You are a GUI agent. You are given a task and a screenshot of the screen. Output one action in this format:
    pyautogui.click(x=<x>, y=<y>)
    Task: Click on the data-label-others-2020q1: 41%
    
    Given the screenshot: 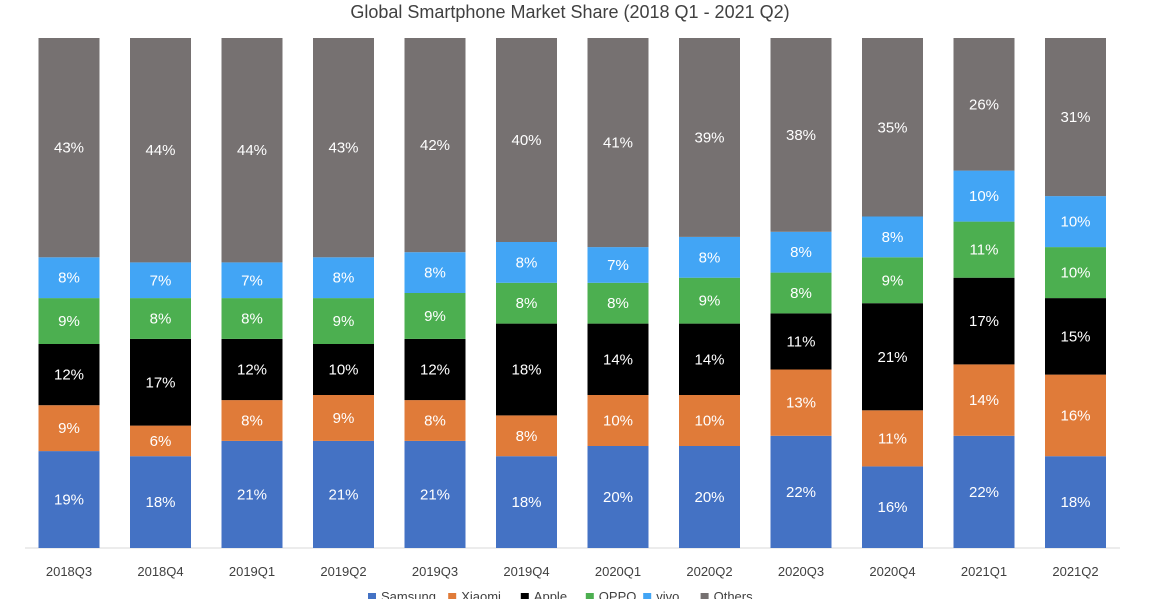 What is the action you would take?
    pyautogui.click(x=618, y=143)
    